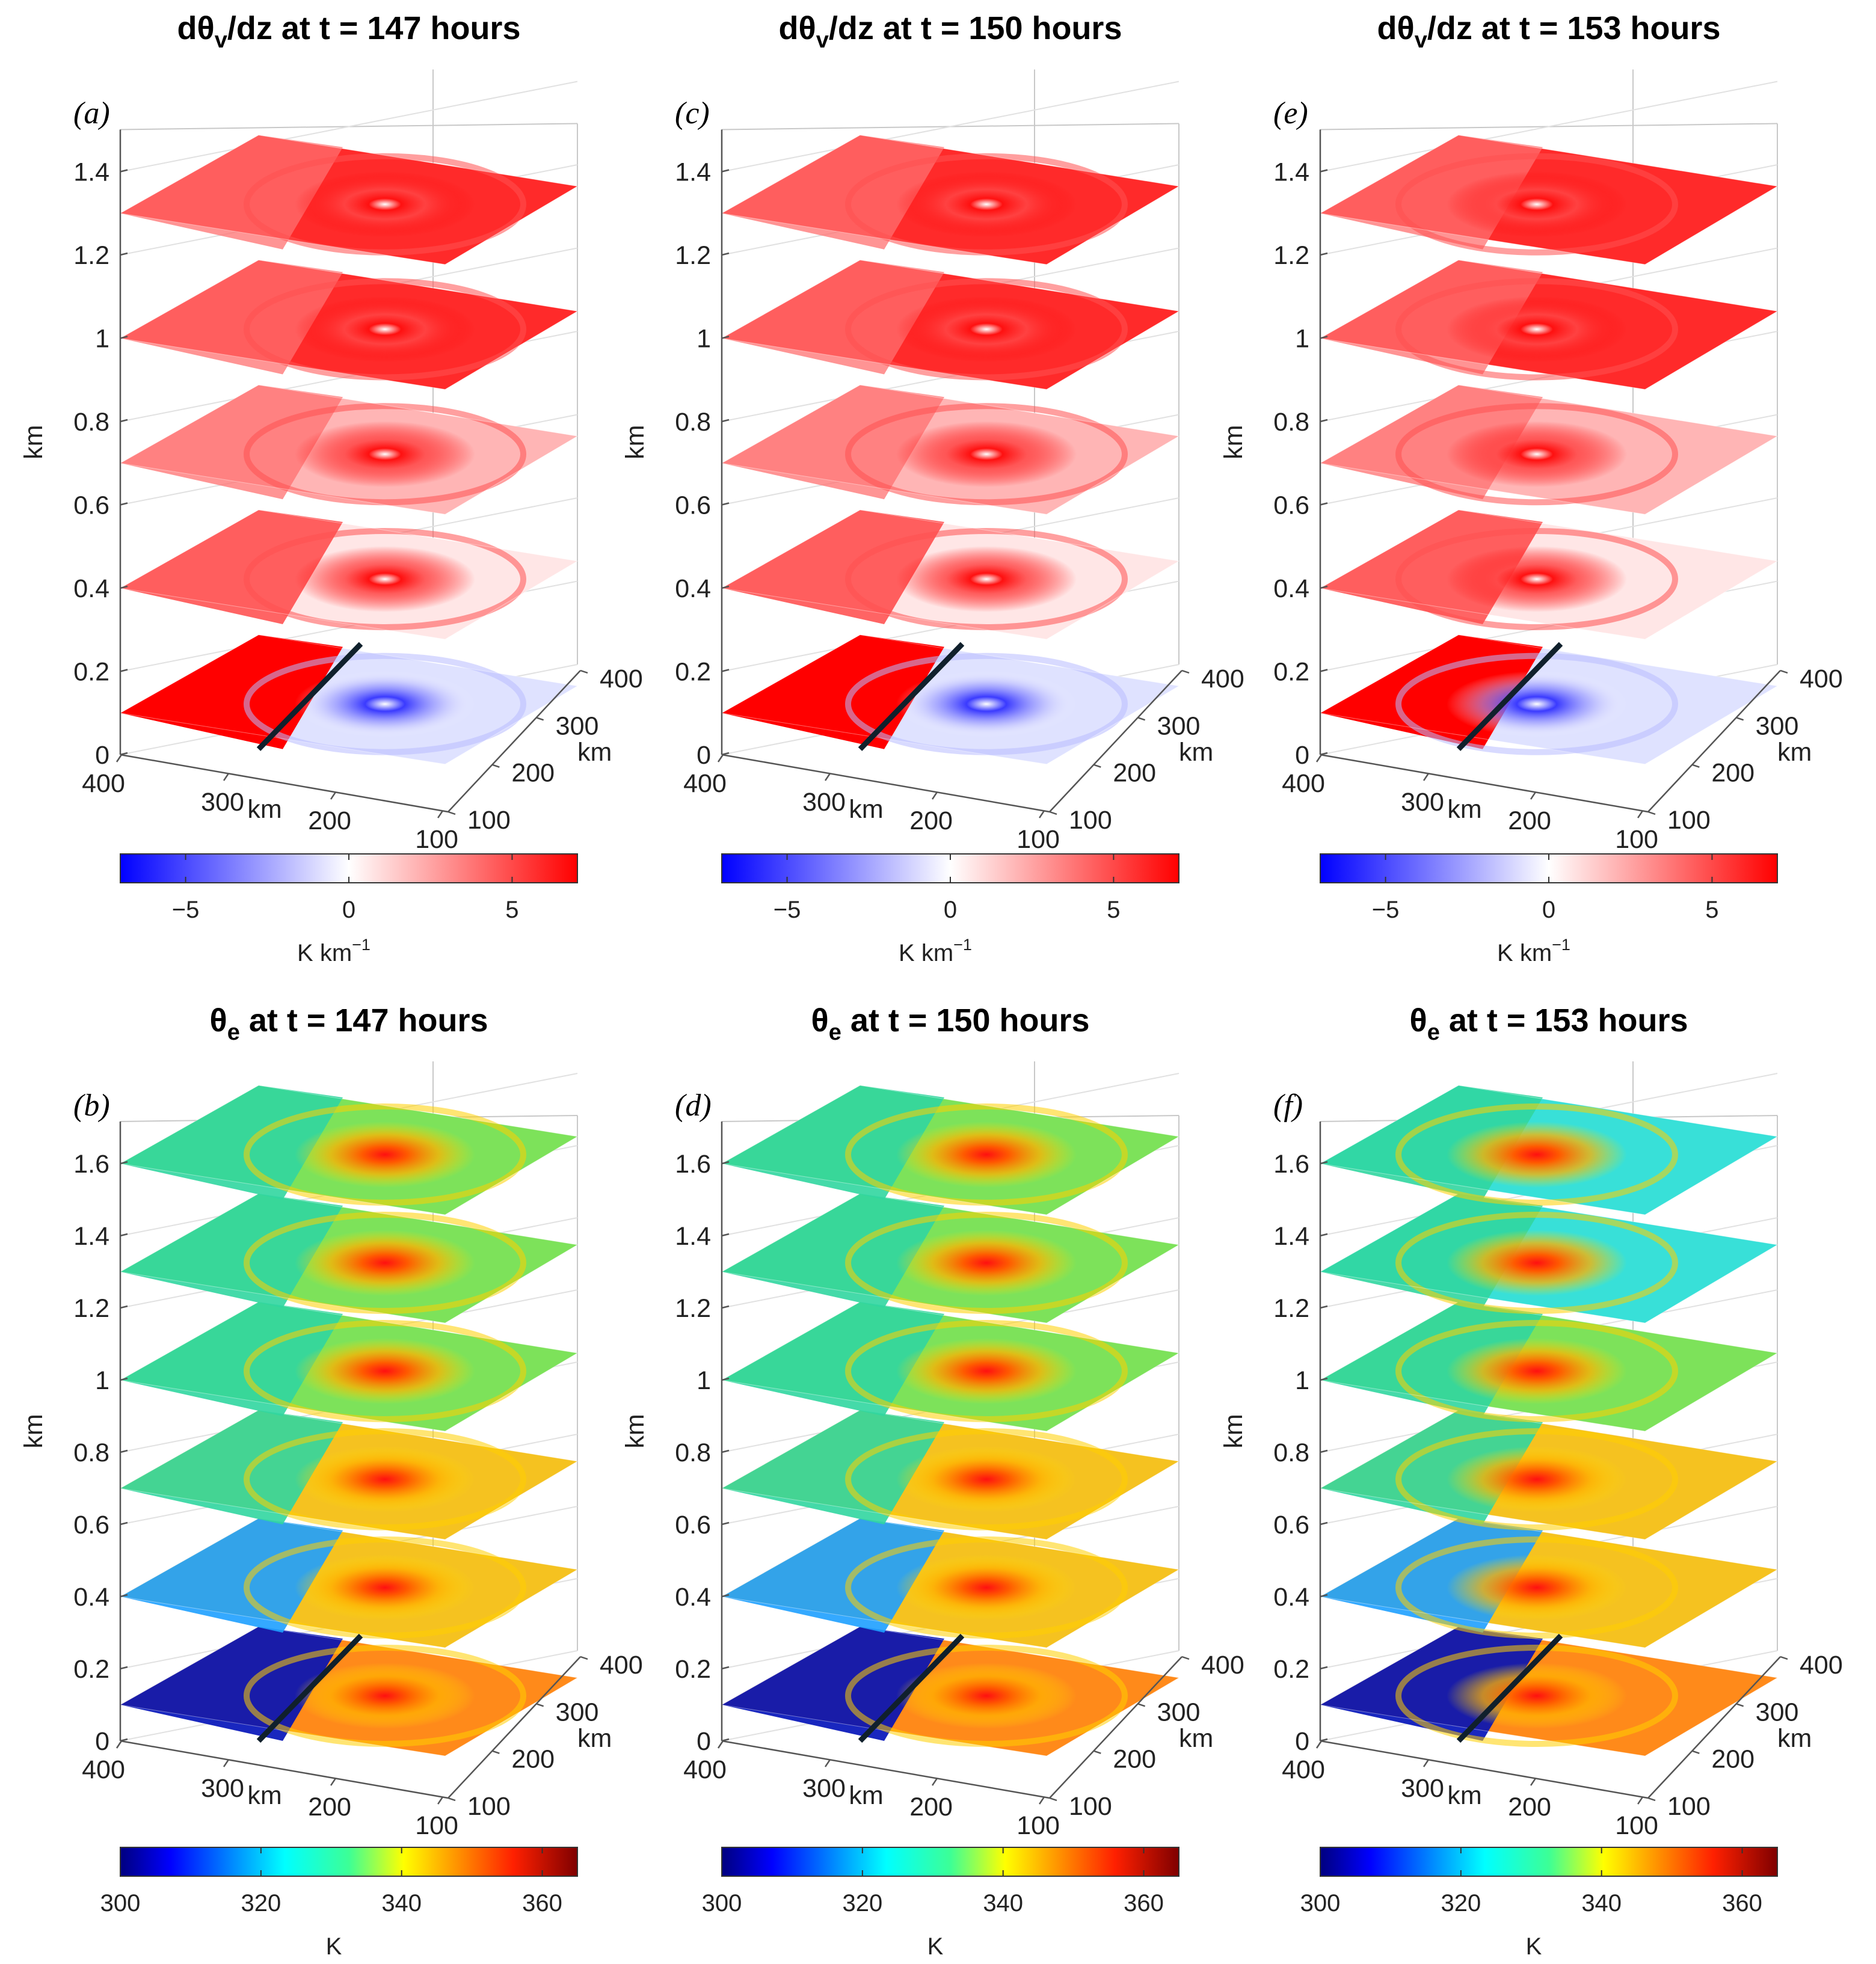 The image size is (1876, 1964). I want to click on z-tick-label: 1.4, so click(693, 172).